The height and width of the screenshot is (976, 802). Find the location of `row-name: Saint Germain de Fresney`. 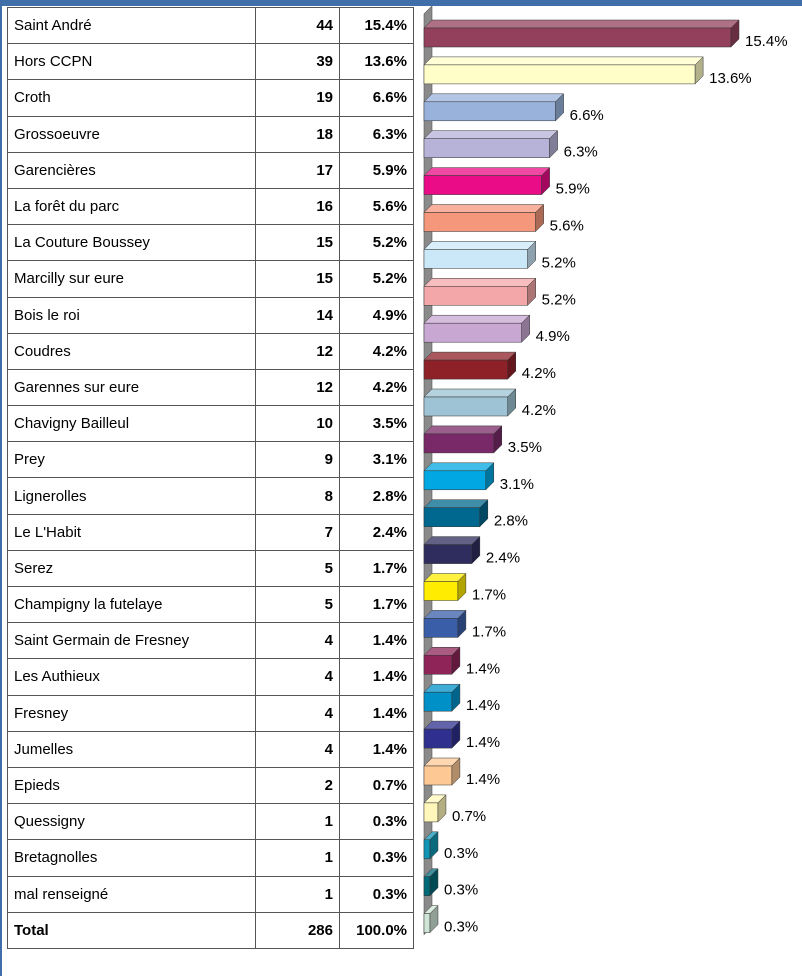

row-name: Saint Germain de Fresney is located at coordinates (131, 641).